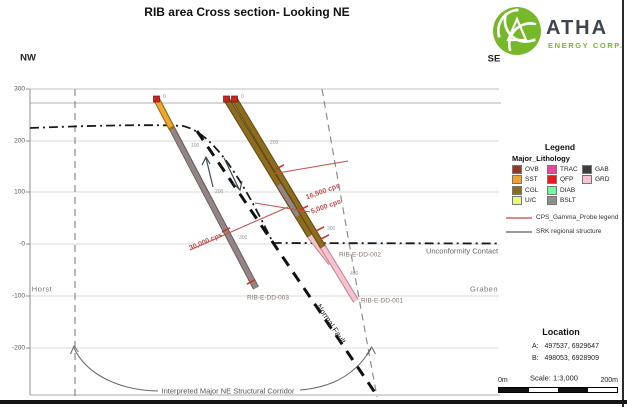 This screenshot has width=627, height=407. Describe the element at coordinates (313, 402) in the screenshot. I see `figure-bottom-border` at that location.